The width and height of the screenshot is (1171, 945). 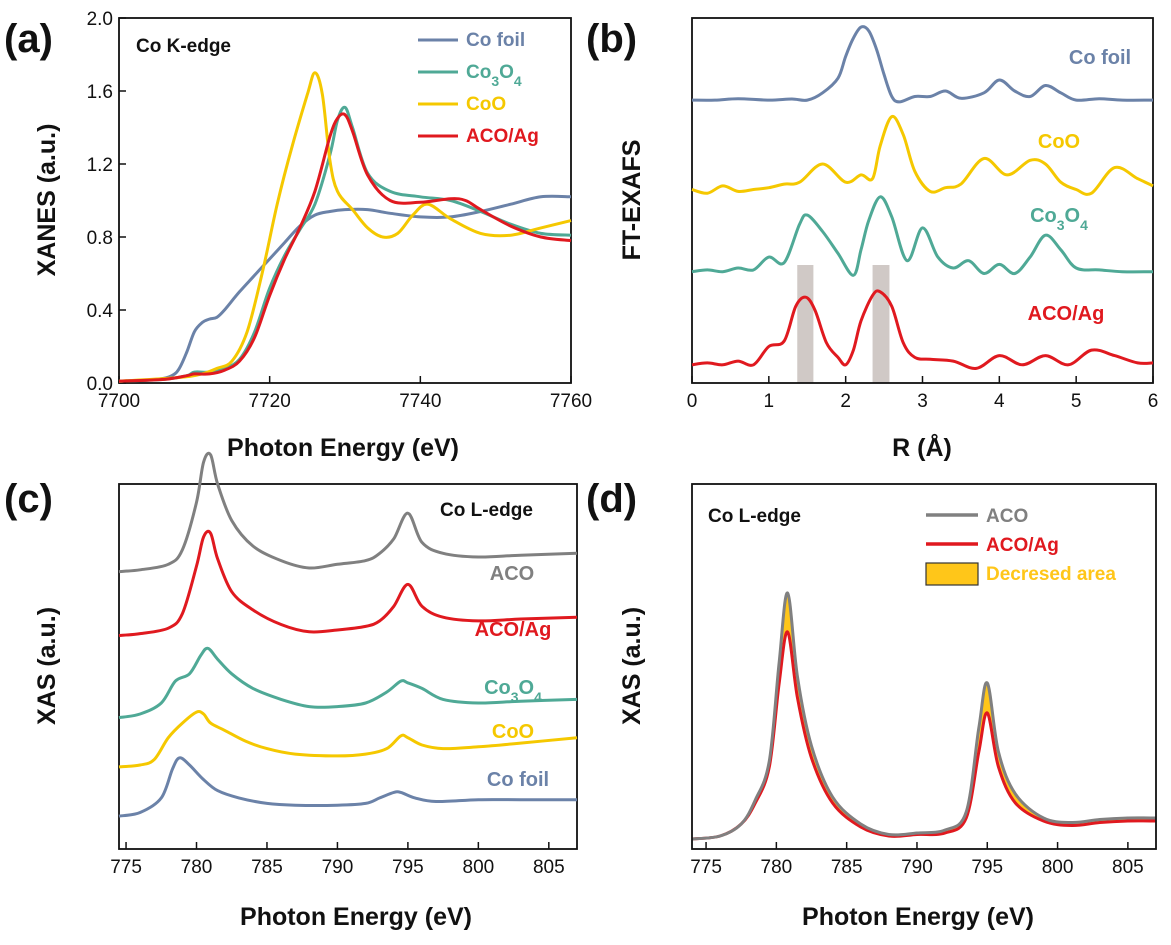 What do you see at coordinates (611, 39) in the screenshot?
I see `panel-letter-b: (b)` at bounding box center [611, 39].